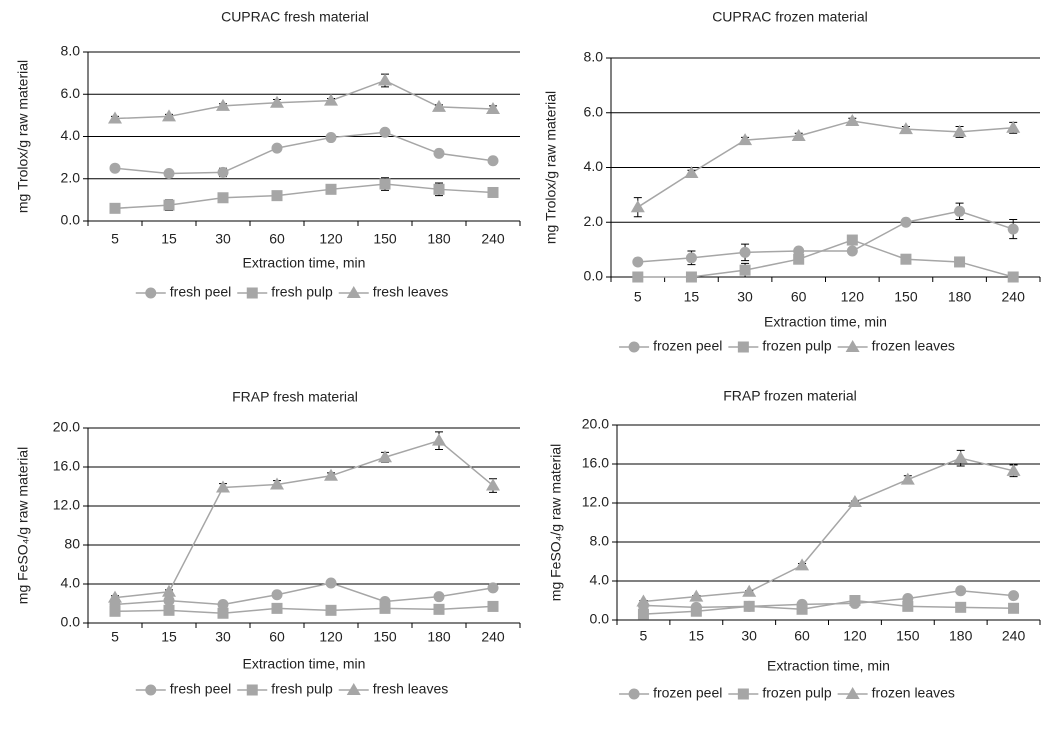 This screenshot has width=1046, height=756. What do you see at coordinates (687, 346) in the screenshot?
I see `legend-label: frozen peel` at bounding box center [687, 346].